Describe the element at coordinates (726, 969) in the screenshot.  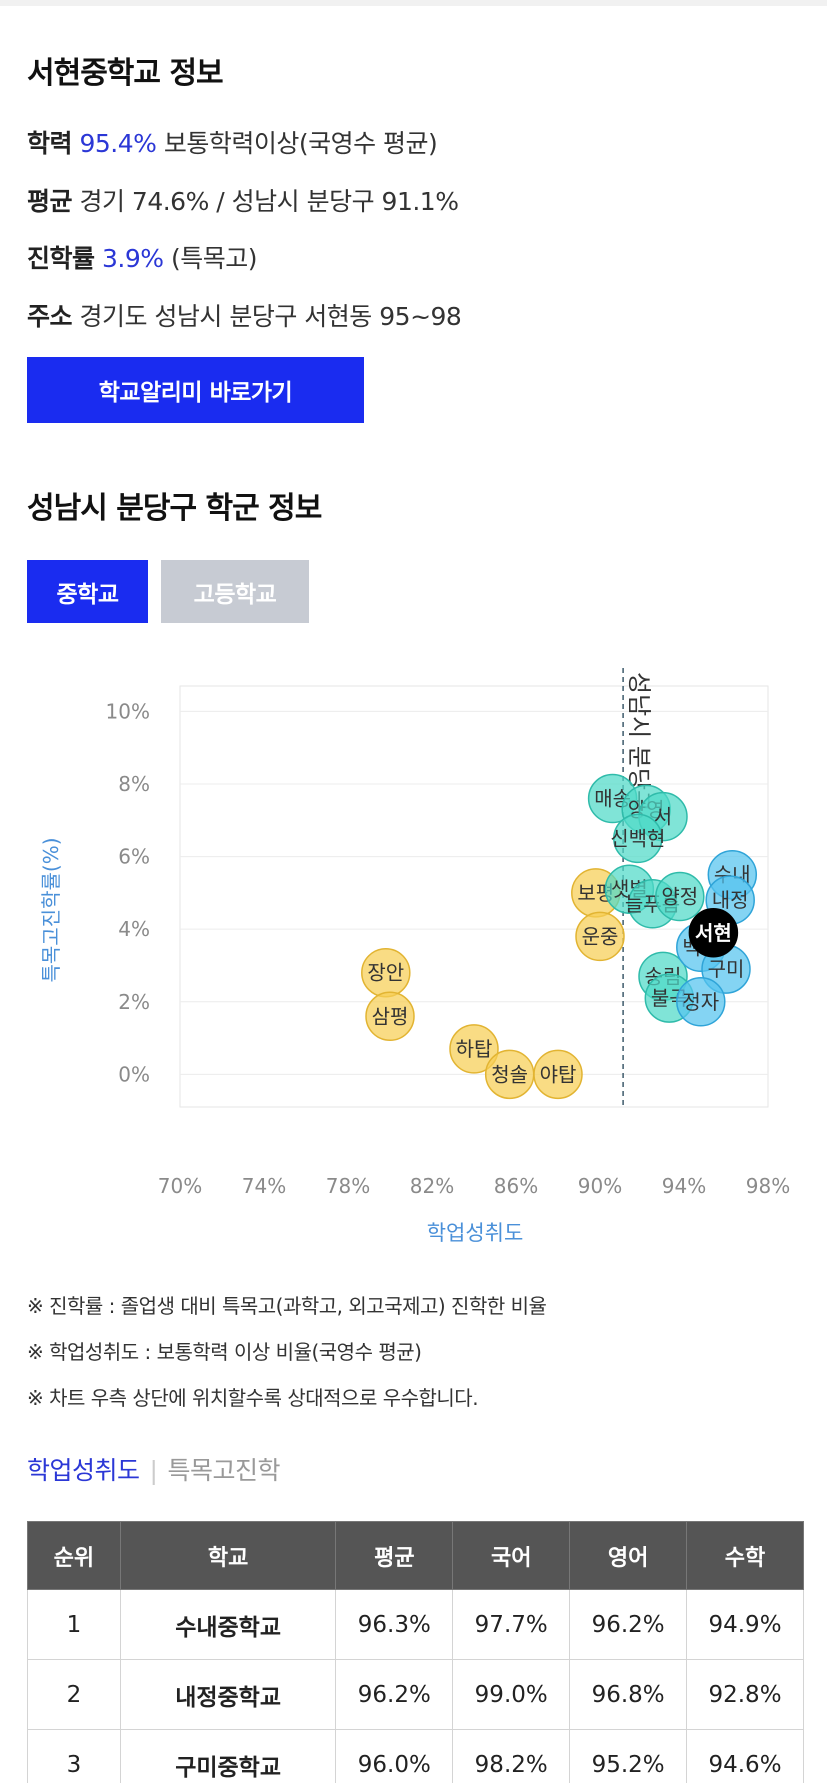
I see `data-point-label: 구미` at that location.